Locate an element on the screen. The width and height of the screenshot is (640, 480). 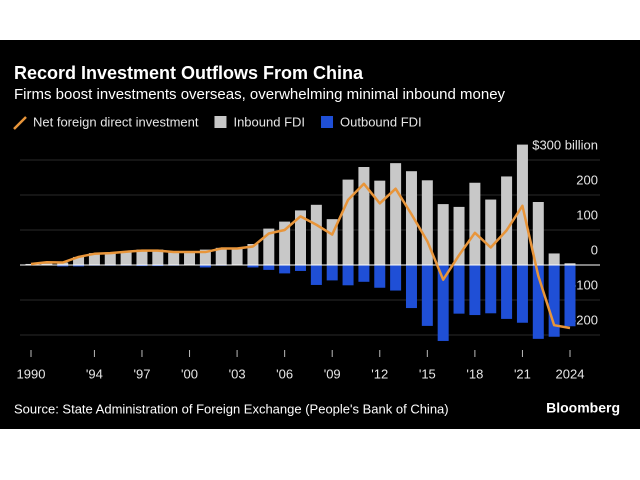
x-tick-label: '94 is located at coordinates (94, 373).